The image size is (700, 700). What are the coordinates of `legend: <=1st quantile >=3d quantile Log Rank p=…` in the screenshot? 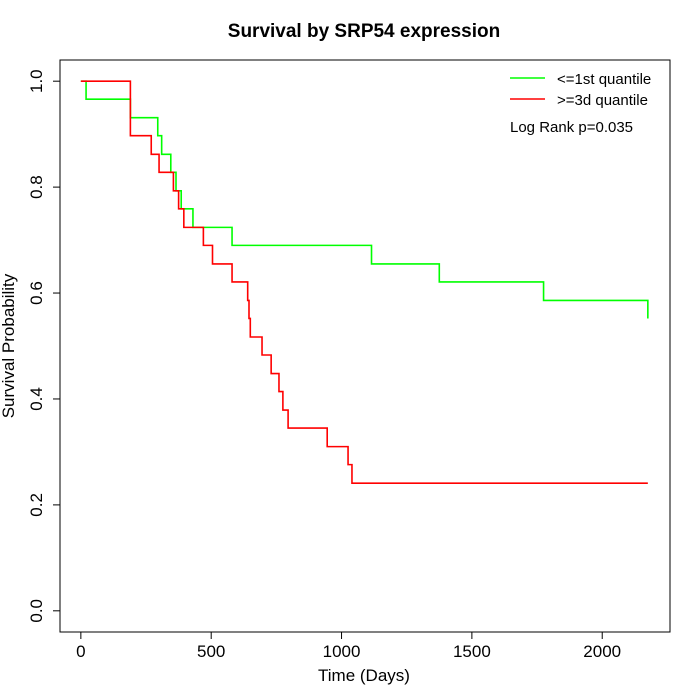 It's located at (580, 103).